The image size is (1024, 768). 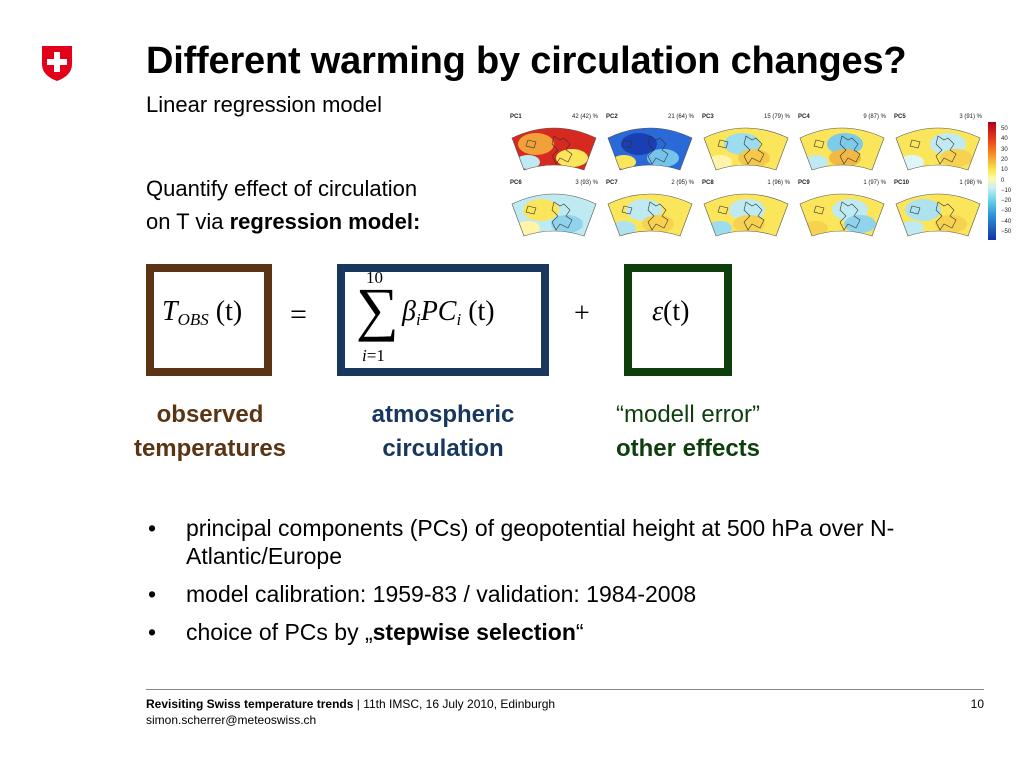 What do you see at coordinates (992, 181) in the screenshot?
I see `colorbar` at bounding box center [992, 181].